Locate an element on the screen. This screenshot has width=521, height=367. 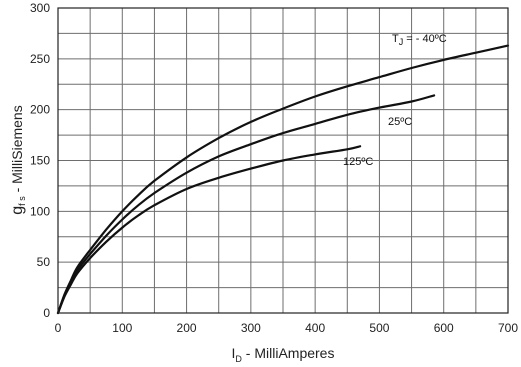
y-tick-label: 250 is located at coordinates (40, 59).